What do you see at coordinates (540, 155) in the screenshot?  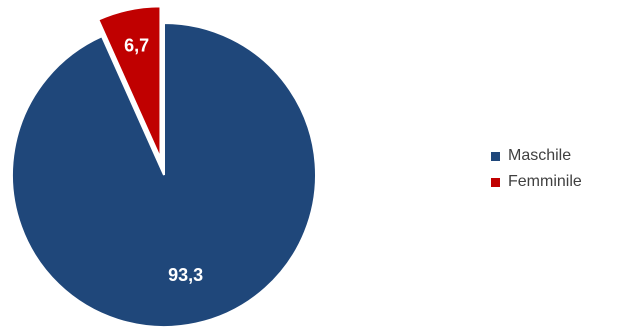 I see `legend-label-maschile: Maschile` at bounding box center [540, 155].